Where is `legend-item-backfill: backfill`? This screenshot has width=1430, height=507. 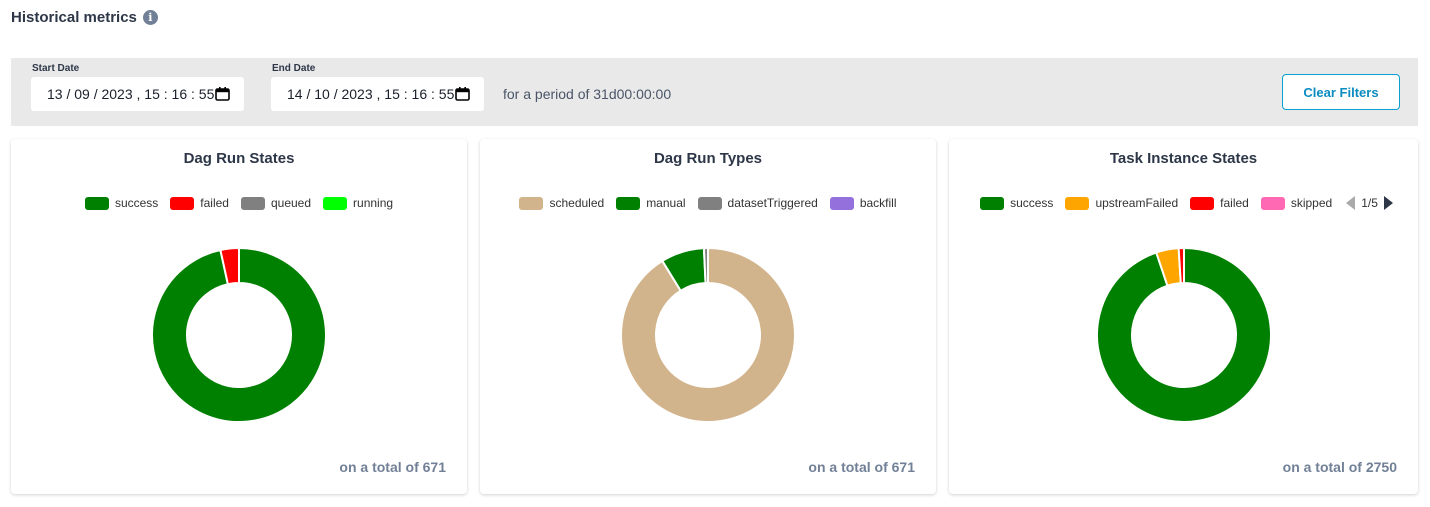 legend-item-backfill: backfill is located at coordinates (863, 203).